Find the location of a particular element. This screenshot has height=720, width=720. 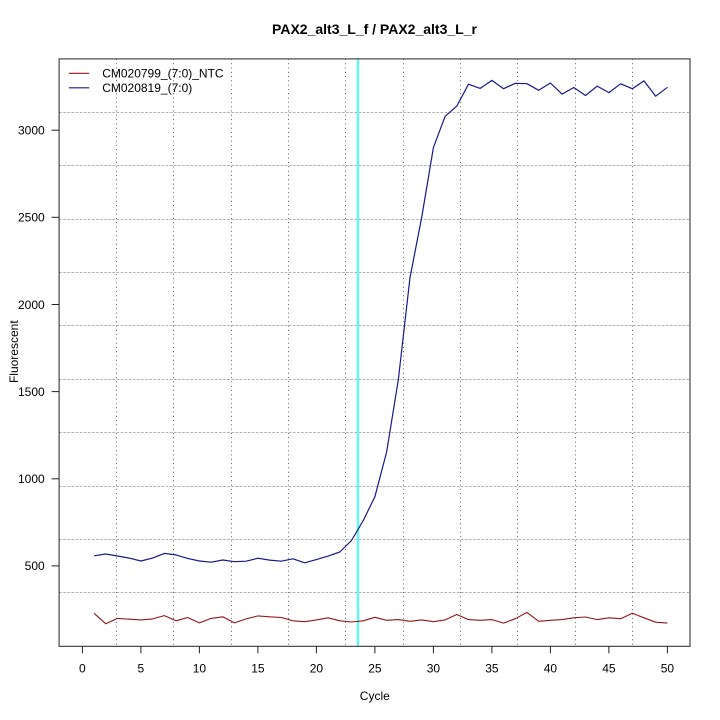

svg-text: 40 is located at coordinates (551, 669).